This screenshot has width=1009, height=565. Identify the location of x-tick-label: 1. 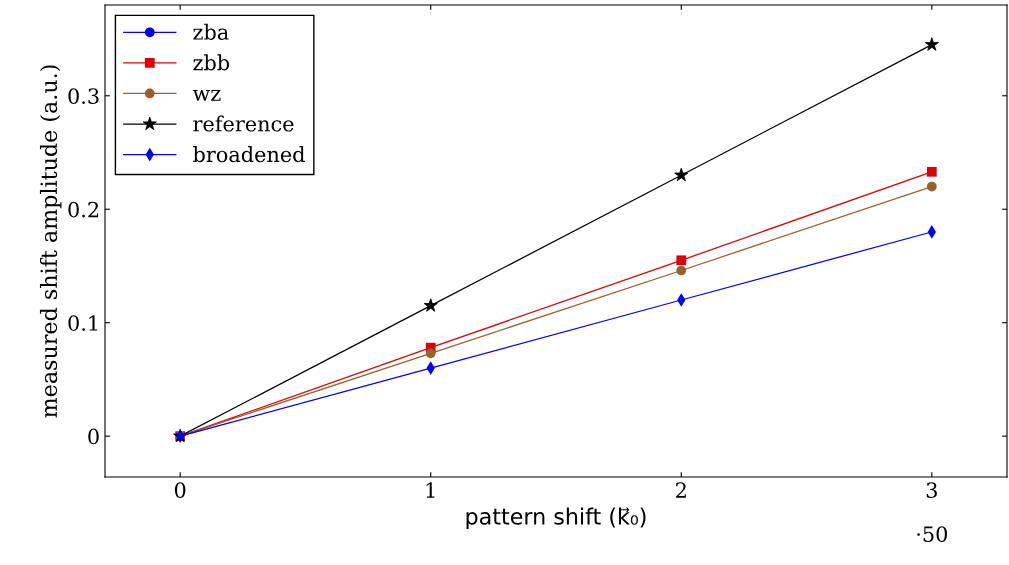
(430, 490).